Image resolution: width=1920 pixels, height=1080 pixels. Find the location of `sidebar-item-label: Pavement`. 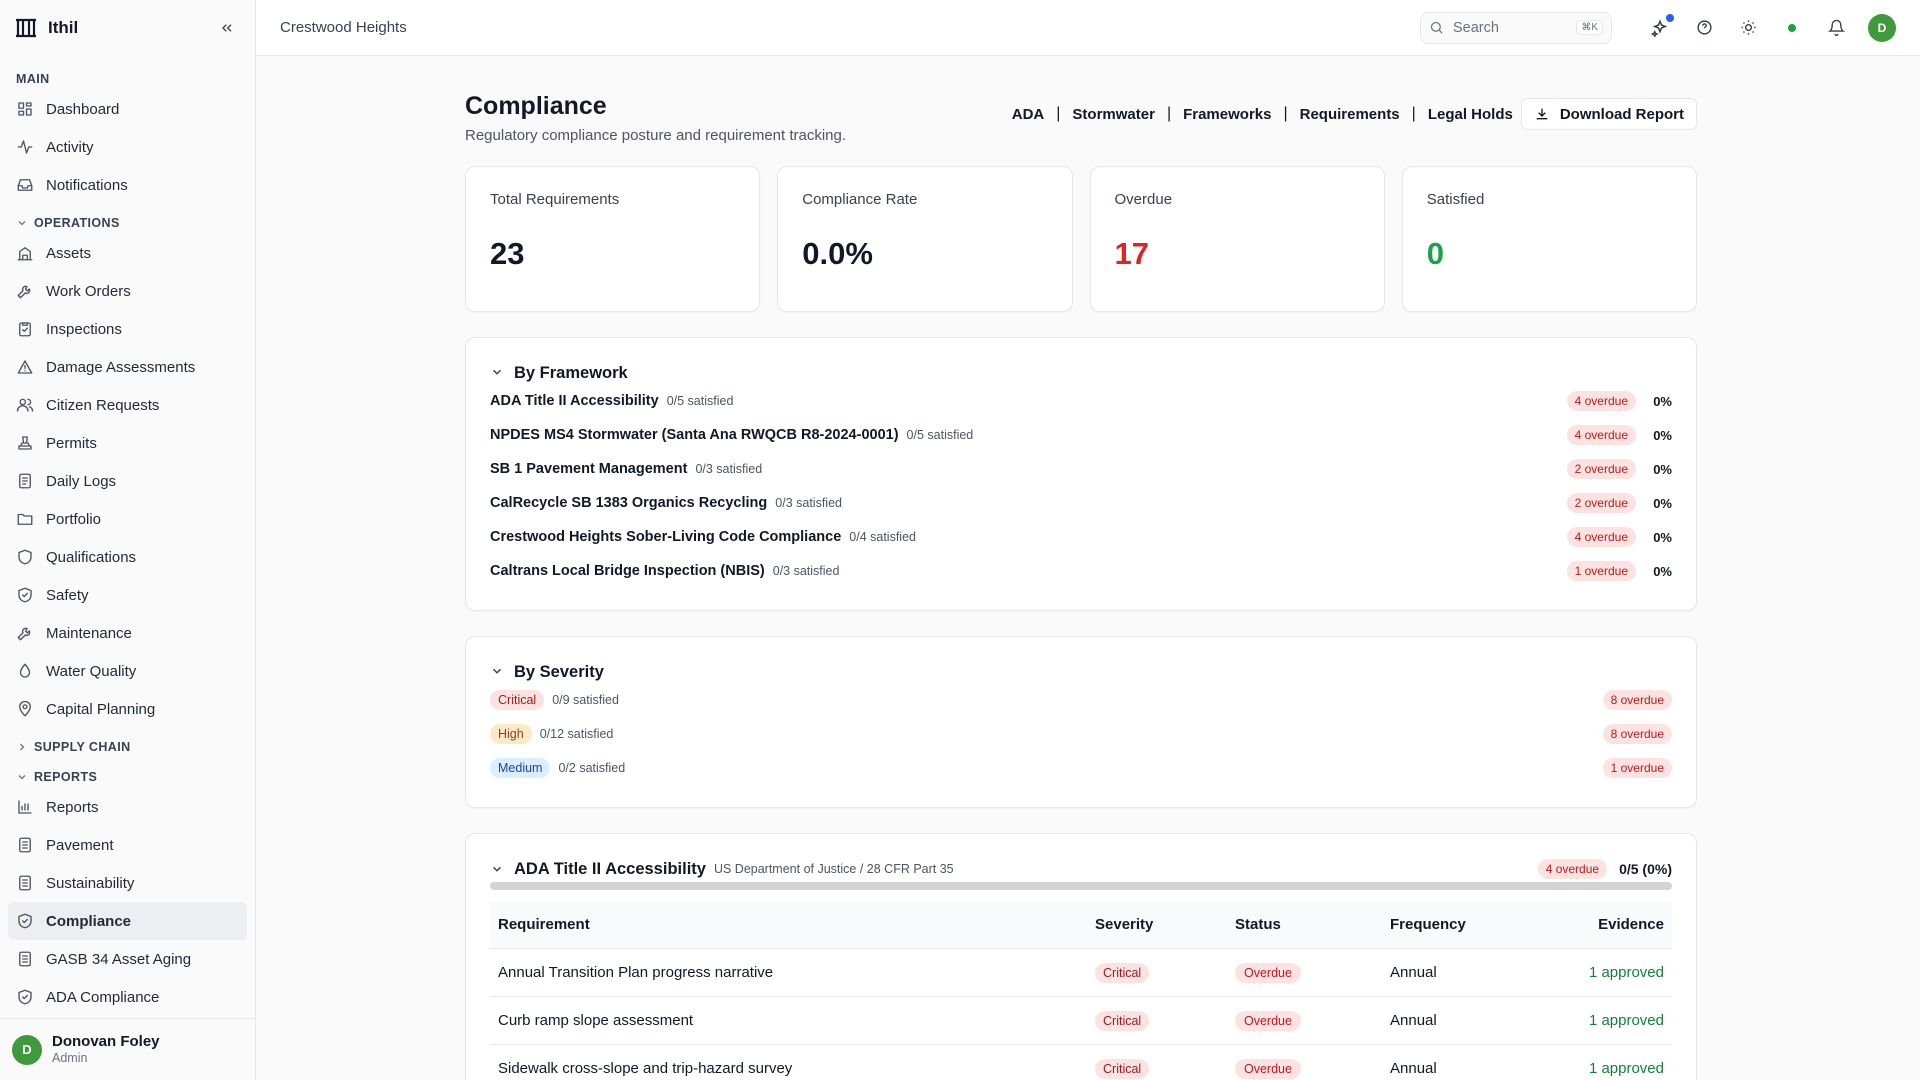

sidebar-item-label: Pavement is located at coordinates (80, 845).